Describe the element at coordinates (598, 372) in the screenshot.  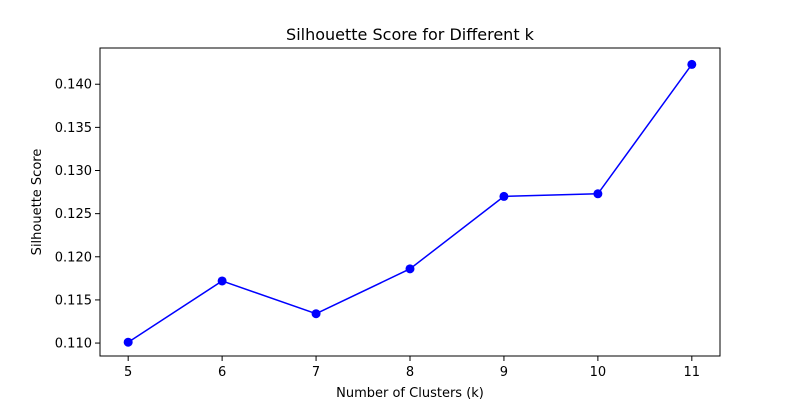
I see `x-tick-label: 10` at that location.